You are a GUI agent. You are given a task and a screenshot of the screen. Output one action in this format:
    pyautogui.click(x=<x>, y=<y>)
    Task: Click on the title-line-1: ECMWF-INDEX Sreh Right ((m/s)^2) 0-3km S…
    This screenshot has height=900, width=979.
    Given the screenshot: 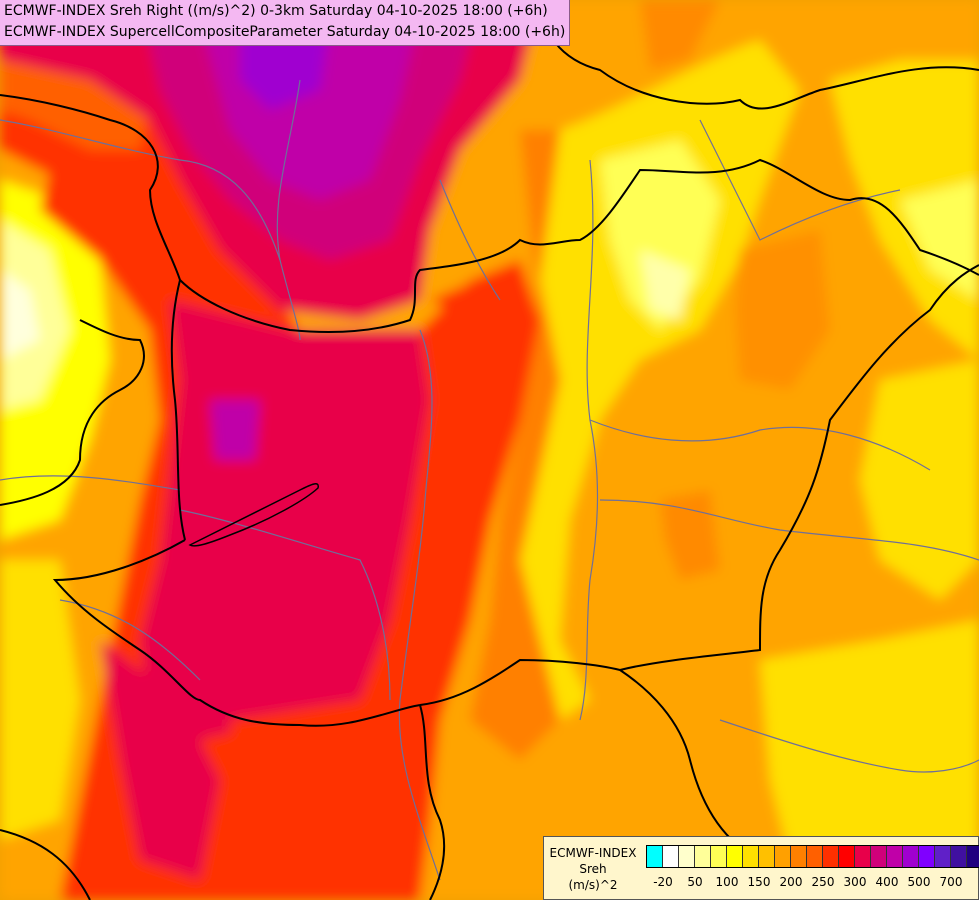 What is the action you would take?
    pyautogui.click(x=276, y=11)
    